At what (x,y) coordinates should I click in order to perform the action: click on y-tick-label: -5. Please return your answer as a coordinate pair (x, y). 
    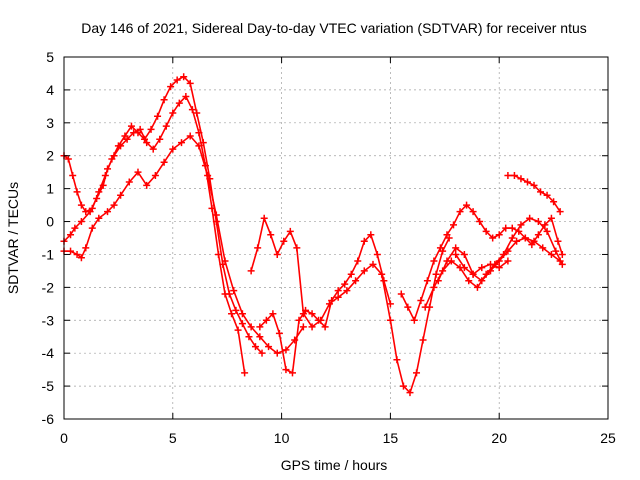
    Looking at the image, I should click on (48, 386).